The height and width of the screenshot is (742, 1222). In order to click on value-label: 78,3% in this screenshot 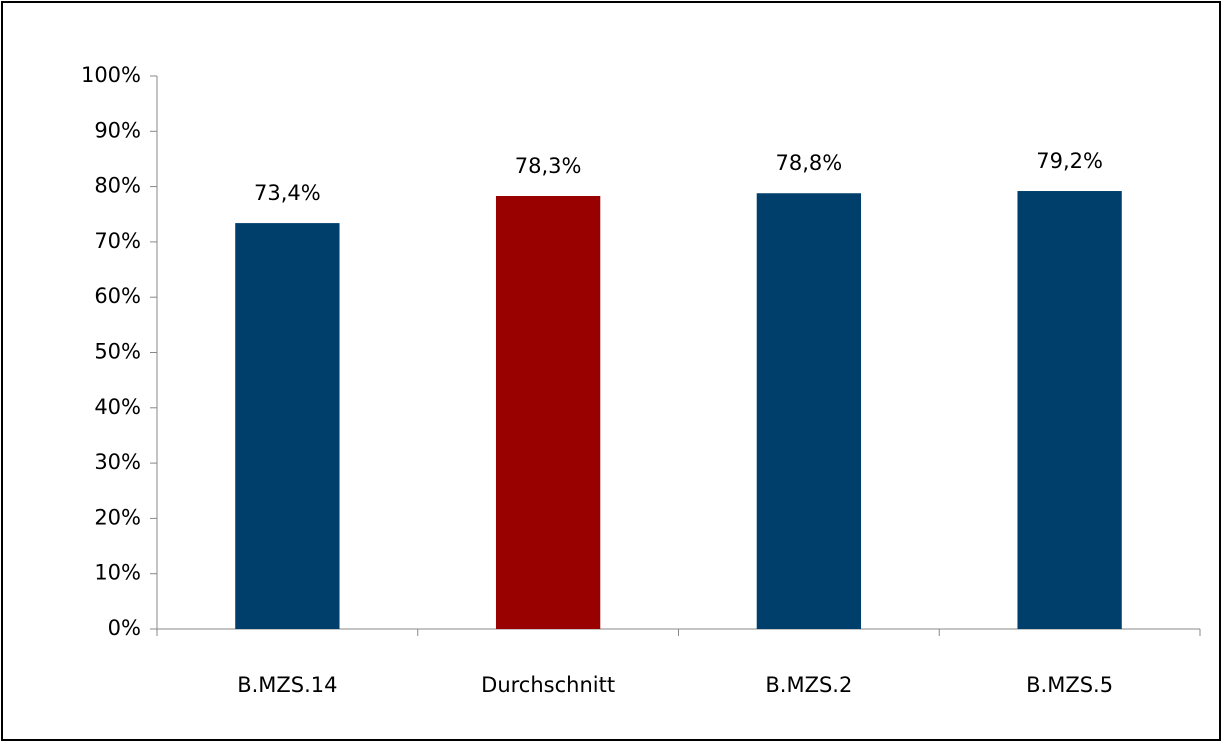, I will do `click(548, 166)`.